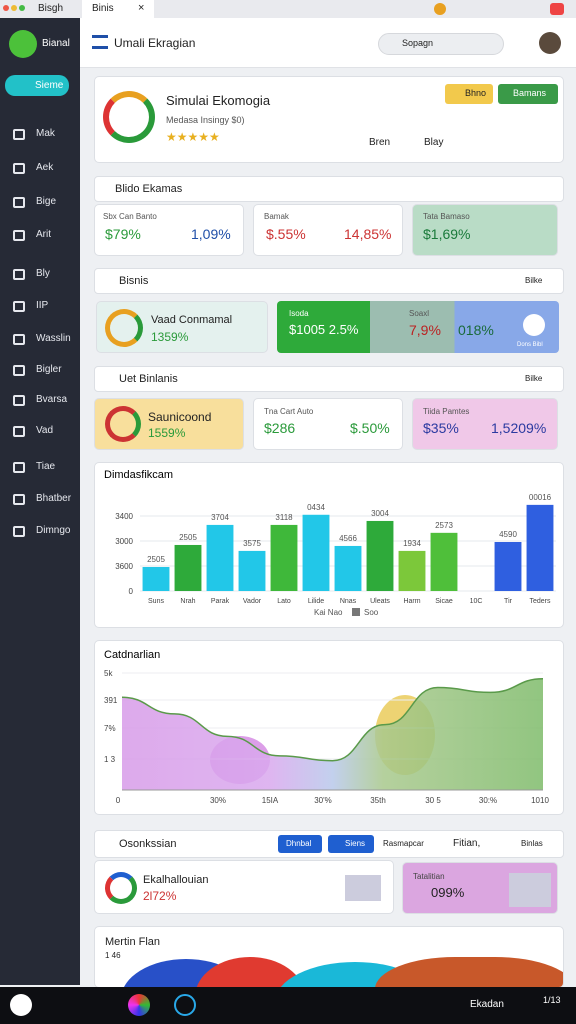 The image size is (576, 1024). I want to click on active-tab, so click(118, 9).